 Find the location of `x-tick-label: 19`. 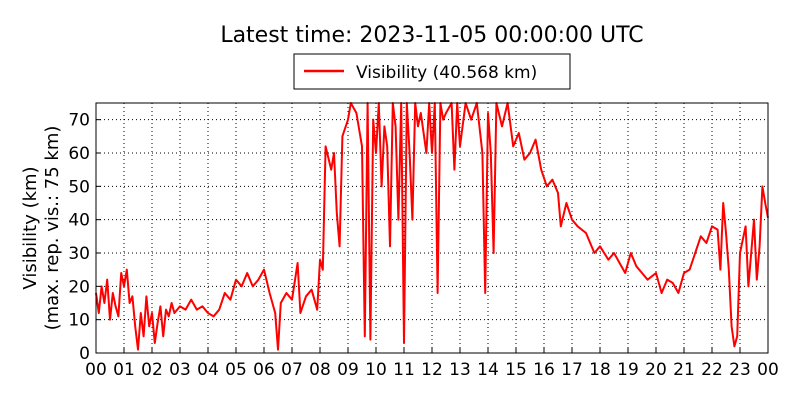

x-tick-label: 19 is located at coordinates (628, 370).